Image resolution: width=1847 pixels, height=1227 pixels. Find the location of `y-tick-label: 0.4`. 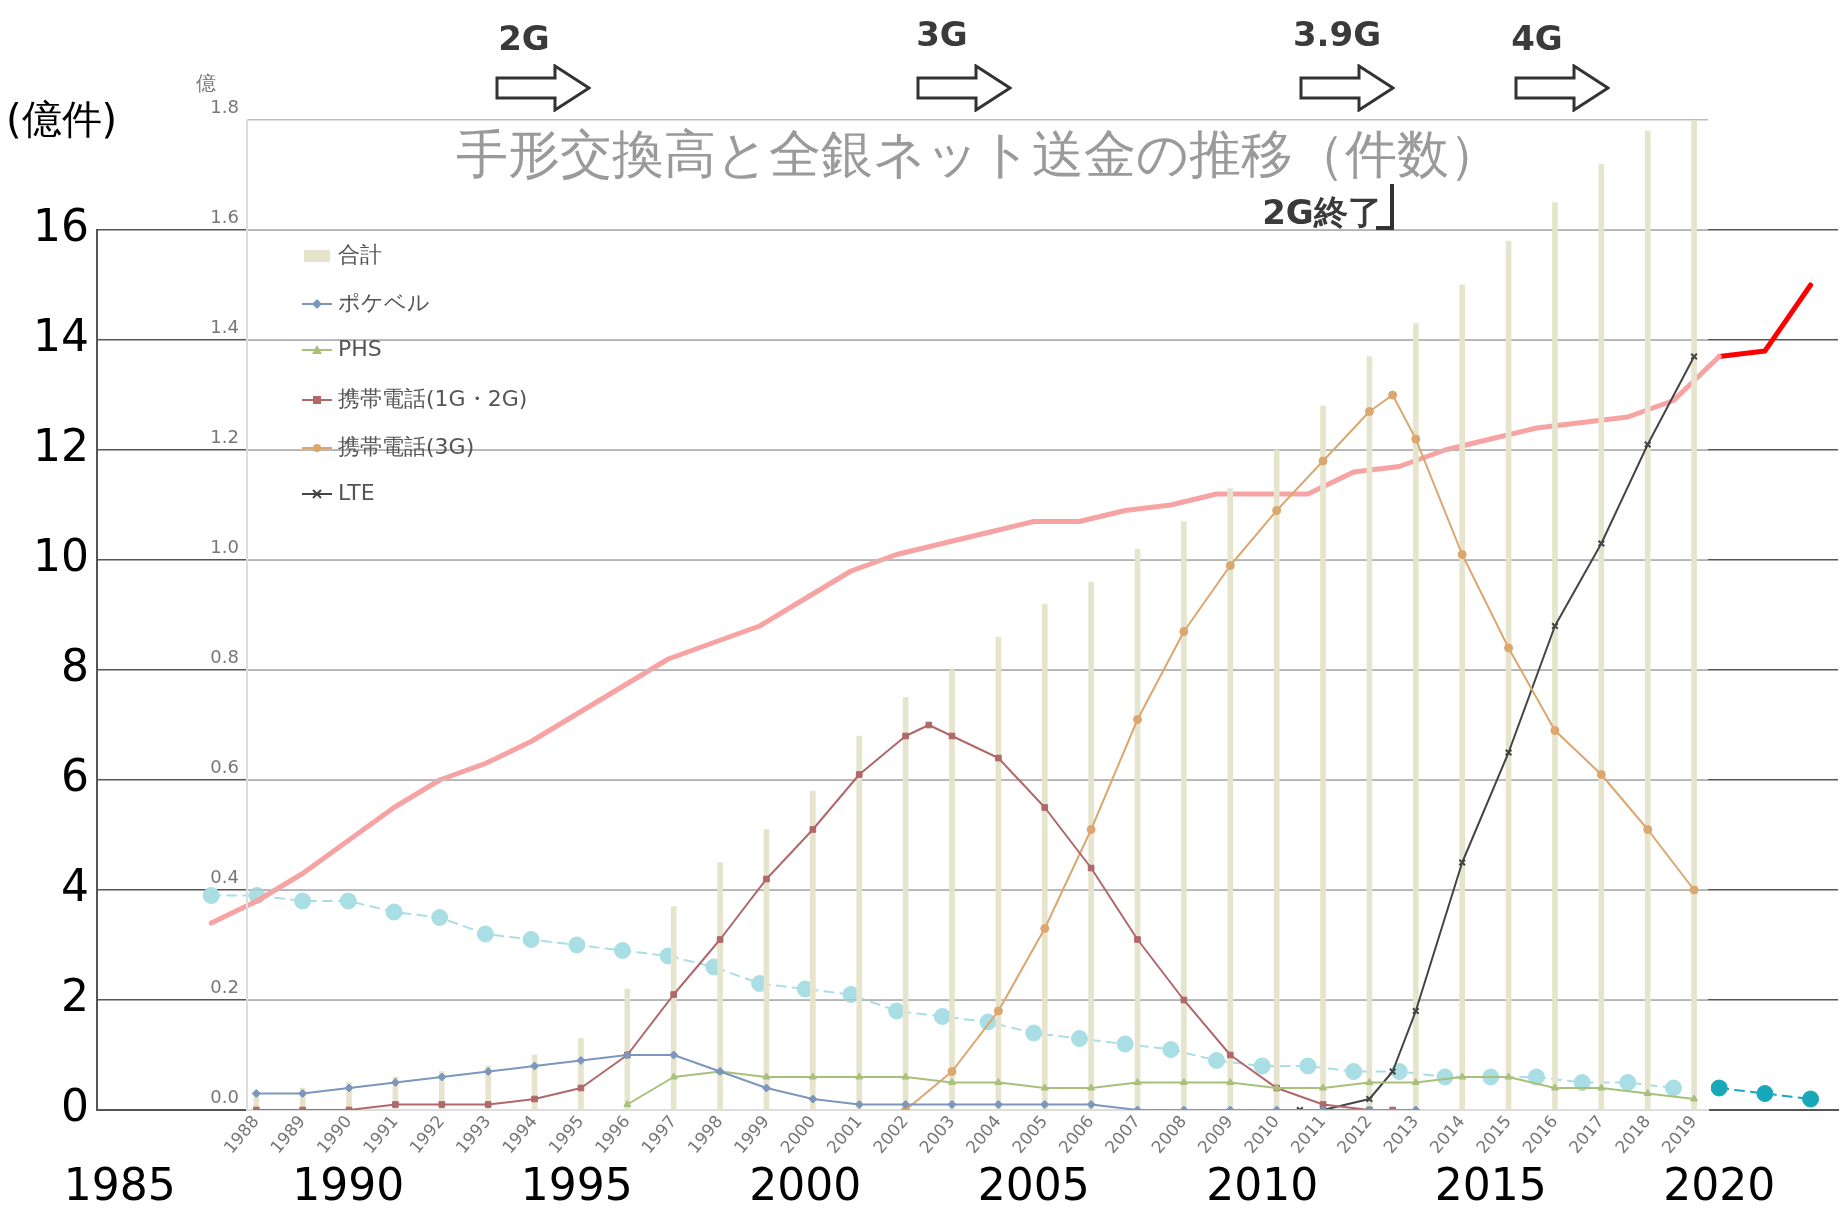

y-tick-label: 0.4 is located at coordinates (224, 876).